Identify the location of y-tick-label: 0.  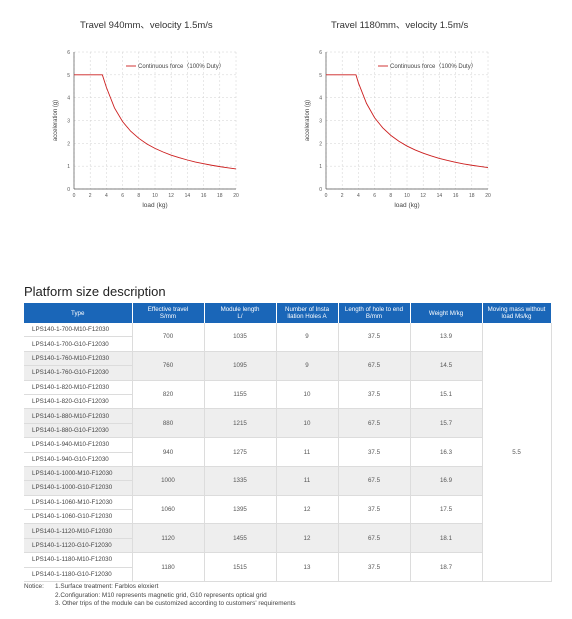
(68, 190).